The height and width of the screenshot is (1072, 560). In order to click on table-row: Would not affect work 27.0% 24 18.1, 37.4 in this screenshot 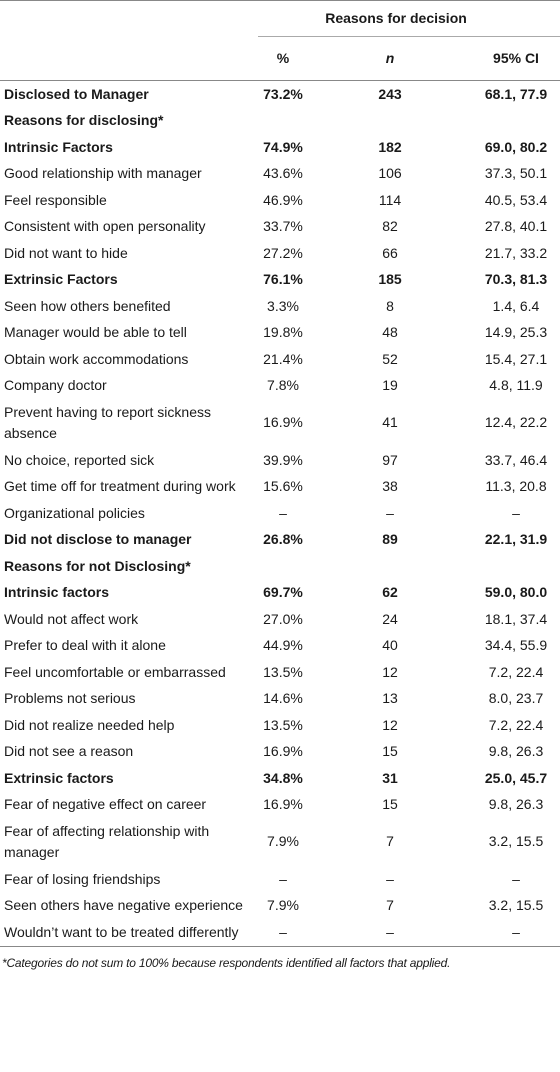, I will do `click(280, 619)`.